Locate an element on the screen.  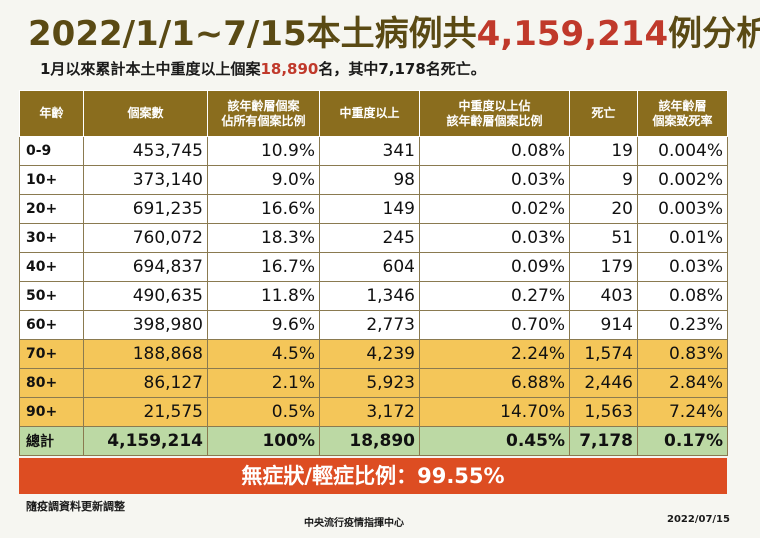
age-cell: 70+ is located at coordinates (51, 354).